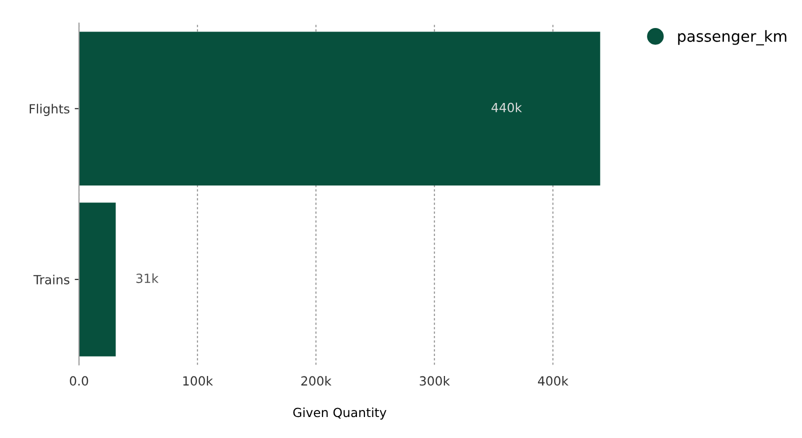  Describe the element at coordinates (339, 414) in the screenshot. I see `x-axis-title: Given Quantity` at that location.